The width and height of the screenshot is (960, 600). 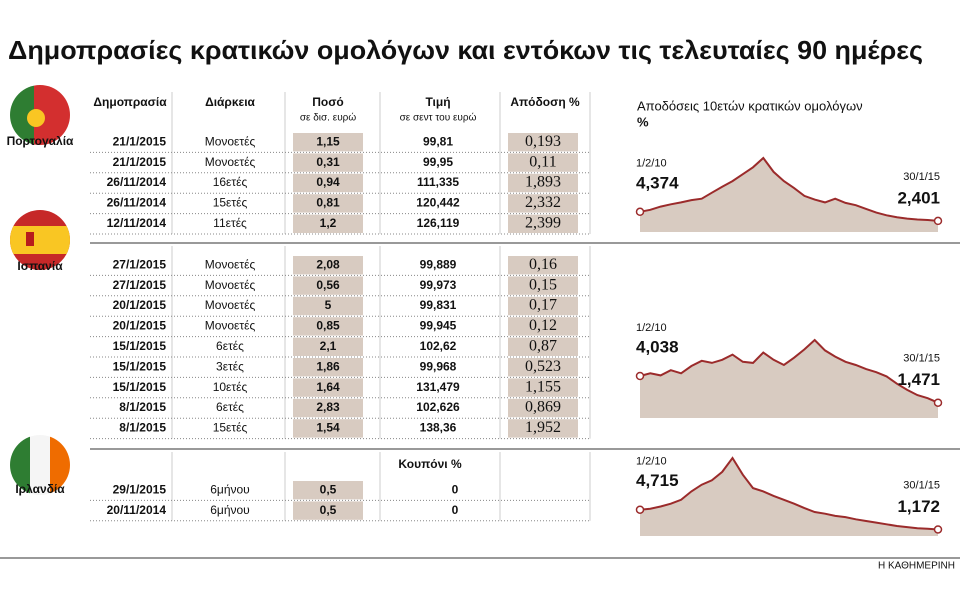 What do you see at coordinates (328, 102) in the screenshot?
I see `column-header: Ποσό` at bounding box center [328, 102].